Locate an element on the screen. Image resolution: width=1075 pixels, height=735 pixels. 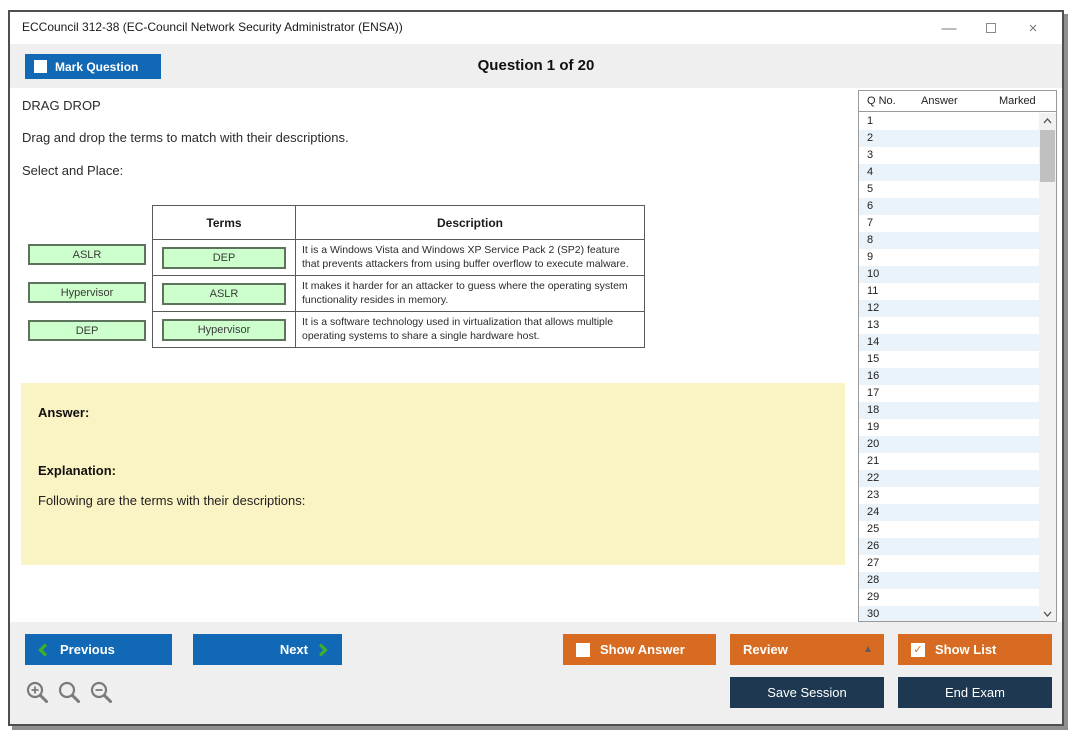
question-row: 3 is located at coordinates (949, 155).